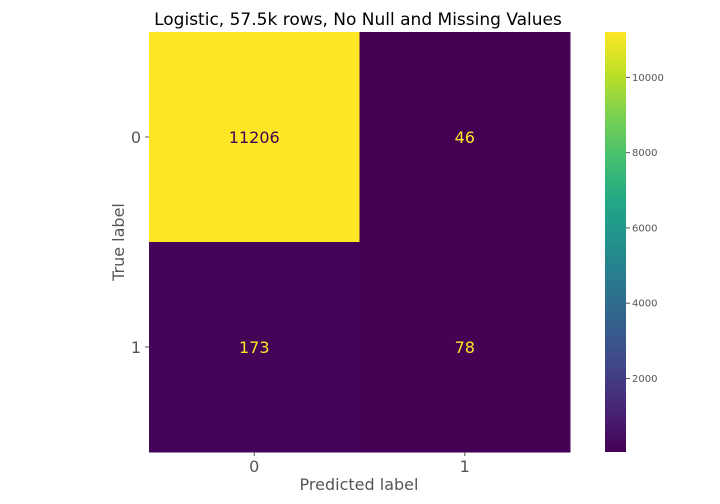 This screenshot has height=504, width=720. I want to click on colorbar, so click(615, 242).